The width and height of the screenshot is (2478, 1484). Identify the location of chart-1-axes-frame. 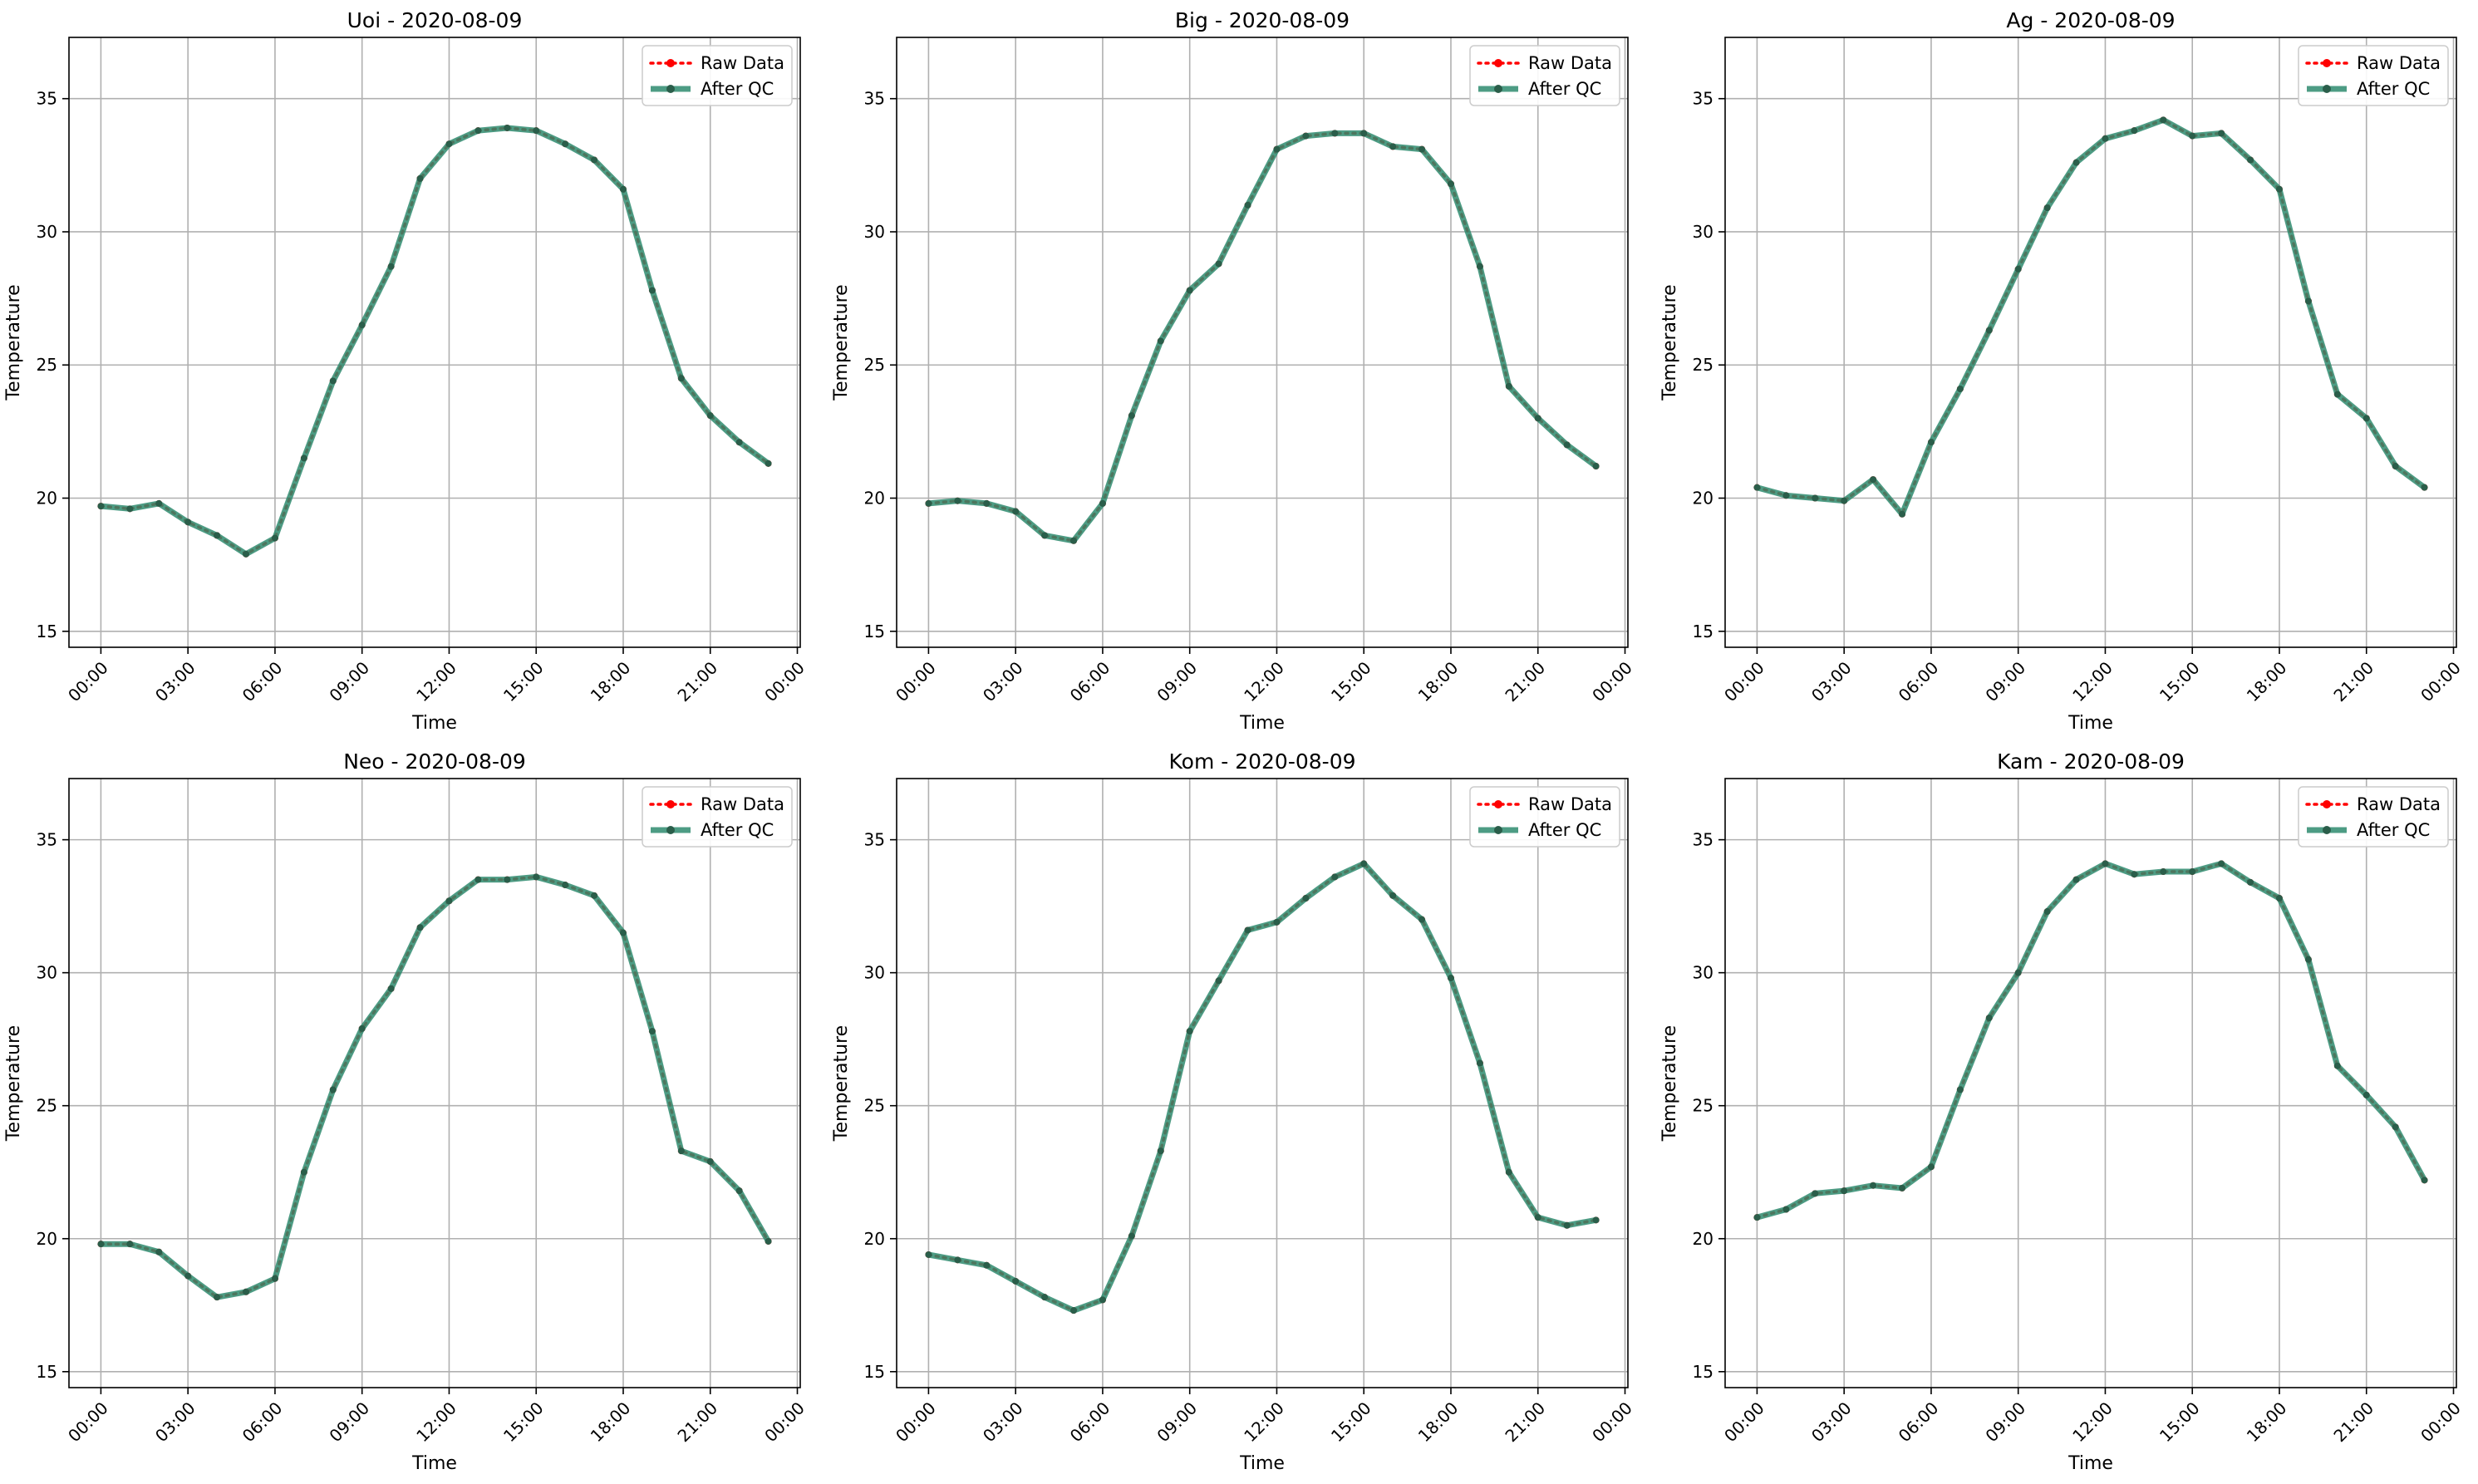
(434, 342).